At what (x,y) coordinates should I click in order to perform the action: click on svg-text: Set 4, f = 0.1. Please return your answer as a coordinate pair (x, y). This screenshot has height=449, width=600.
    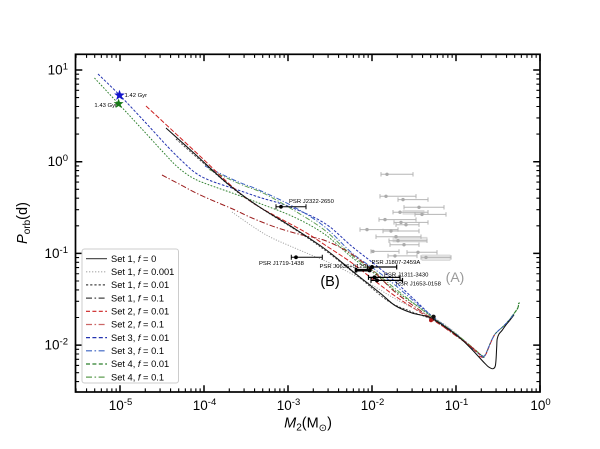
    Looking at the image, I should click on (137, 377).